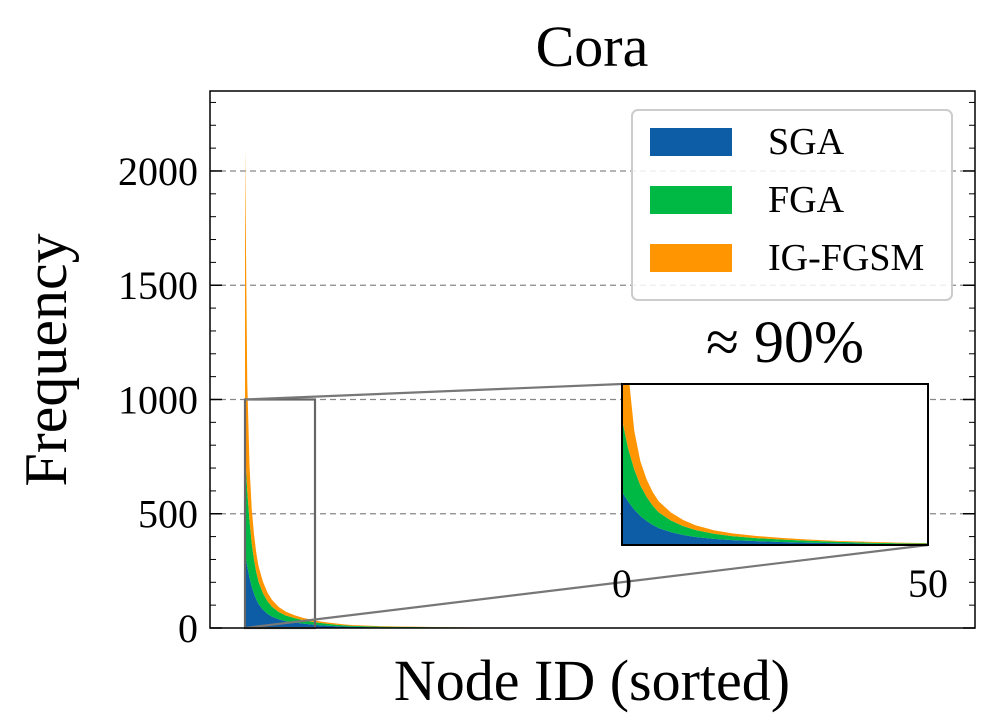  What do you see at coordinates (846, 258) in the screenshot?
I see `legend-label-ig-fgsm: IG-FGSM` at bounding box center [846, 258].